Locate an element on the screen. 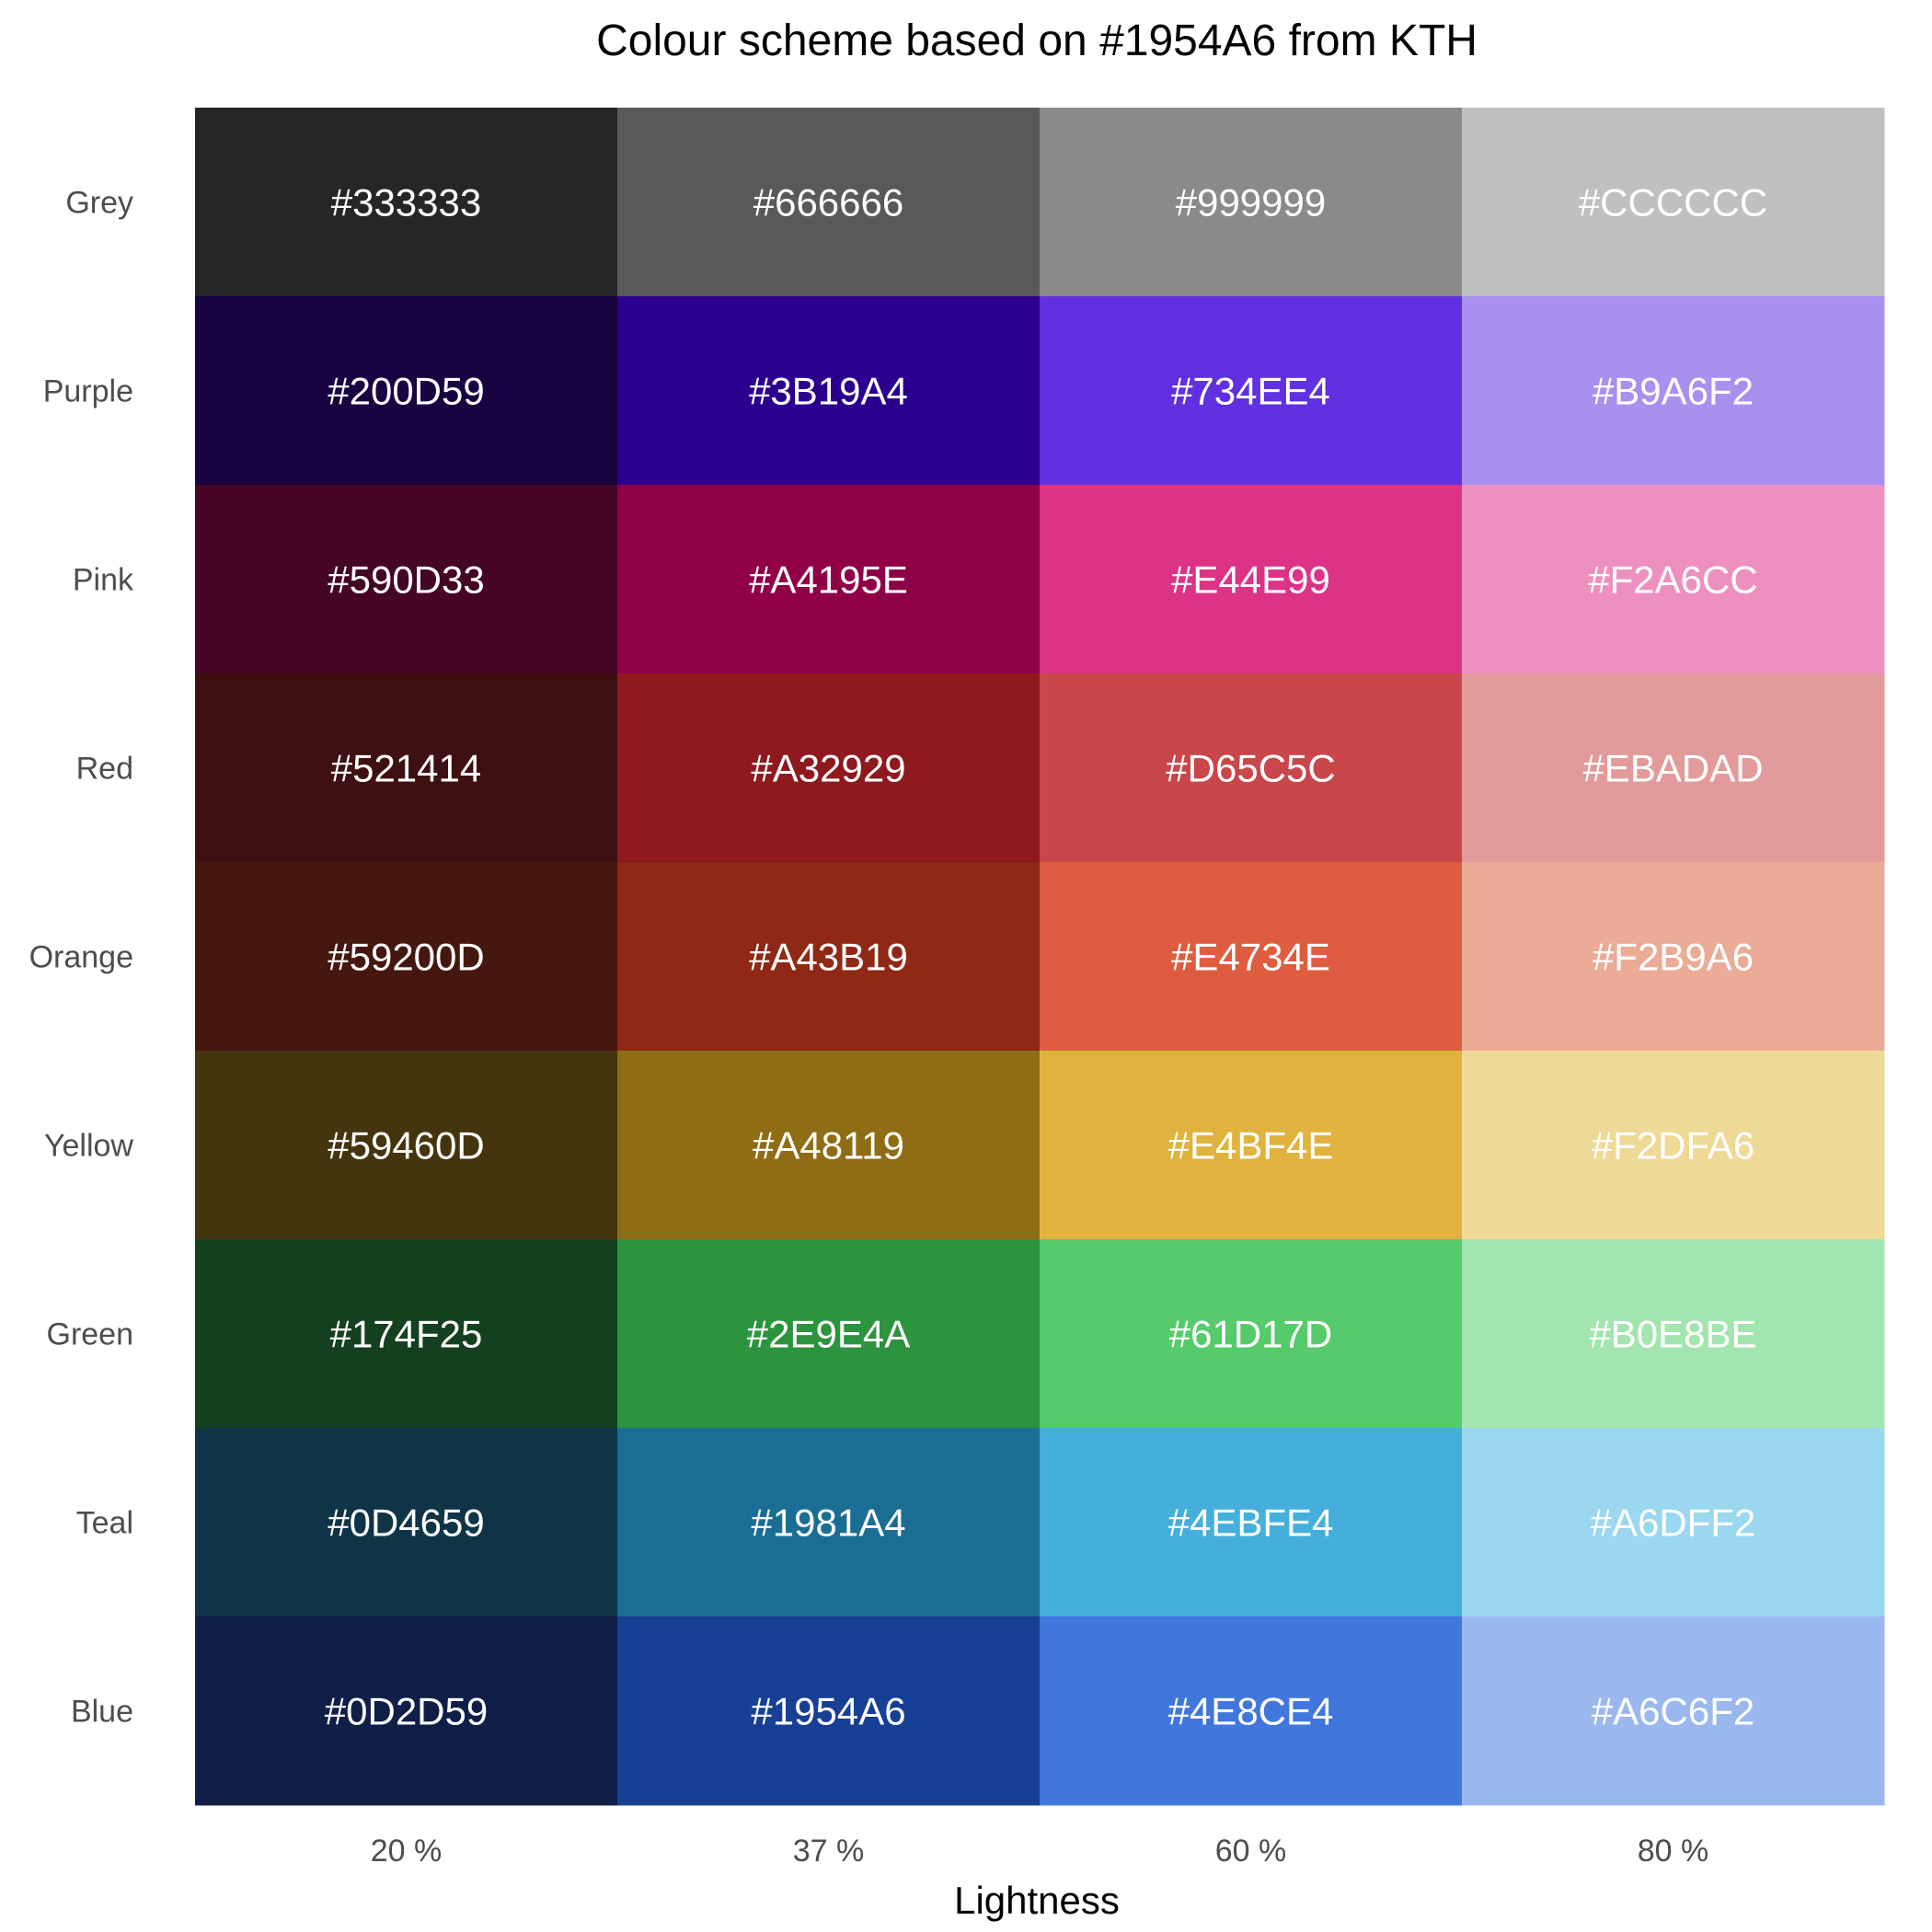 The image size is (1932, 1932). cell-hex-label: #734EE4 is located at coordinates (1250, 391).